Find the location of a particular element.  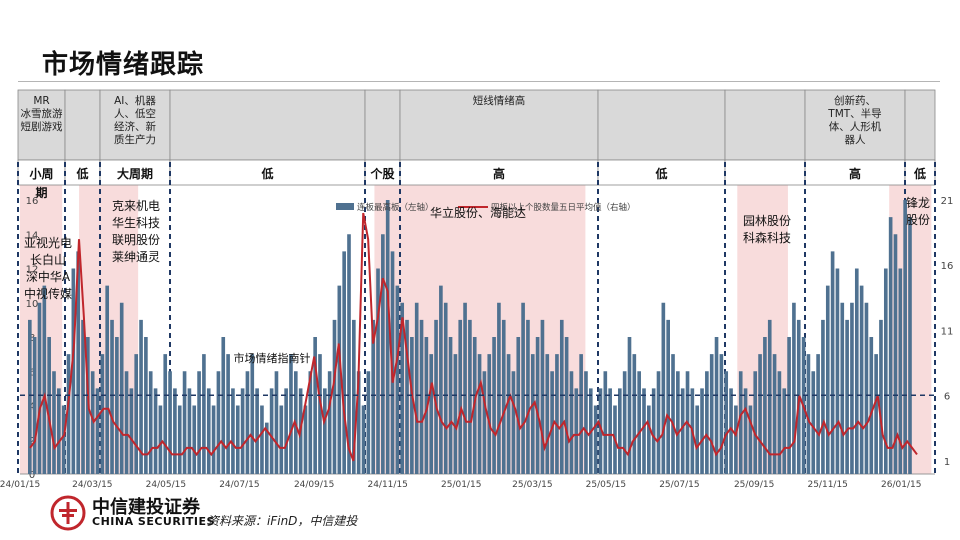

y-right-tick-label: 11 is located at coordinates (947, 331).